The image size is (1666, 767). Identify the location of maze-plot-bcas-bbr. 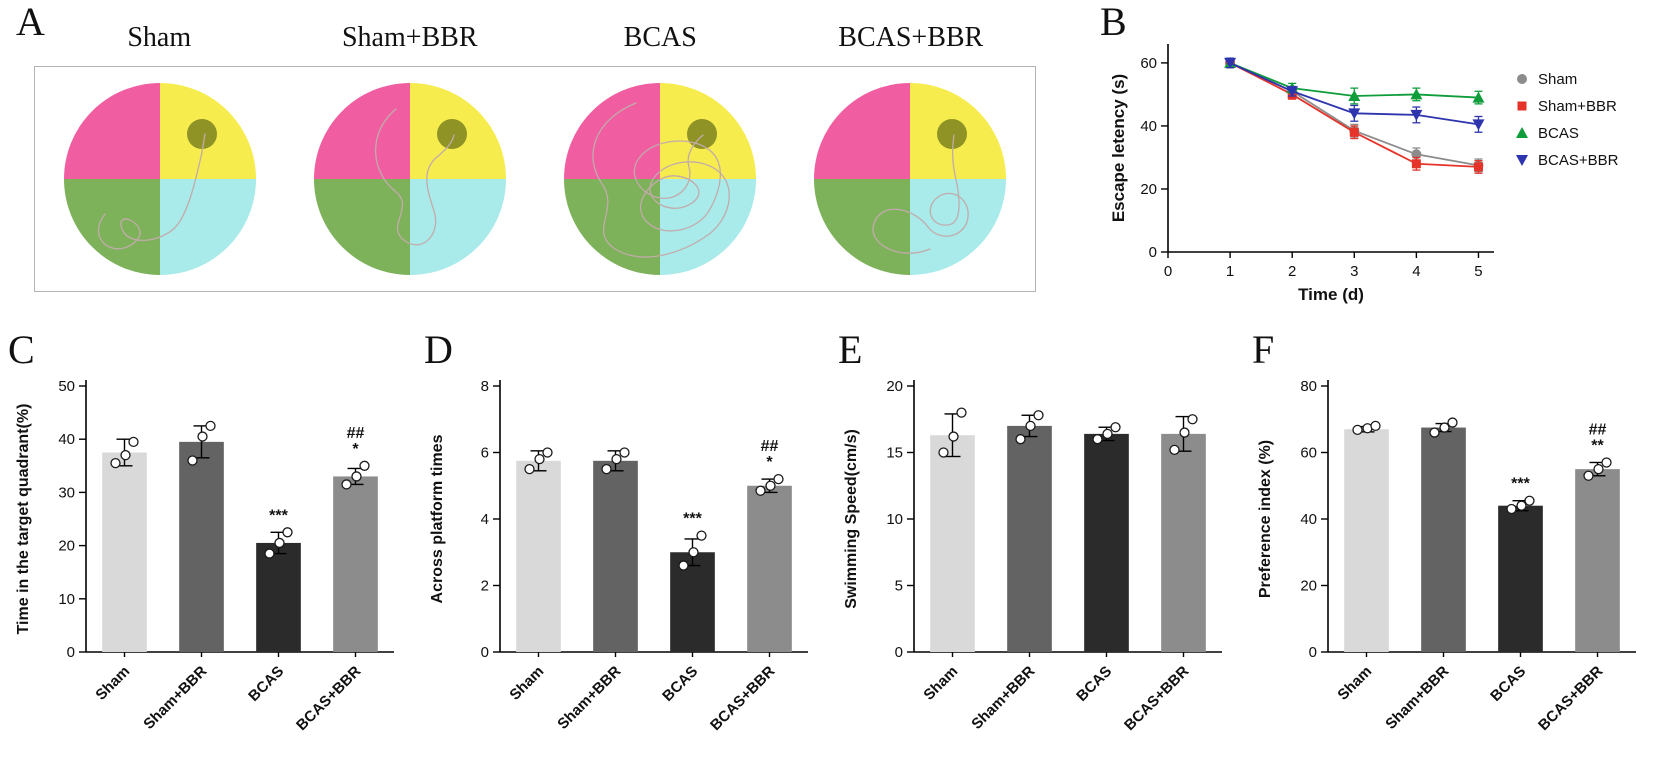
(910, 179).